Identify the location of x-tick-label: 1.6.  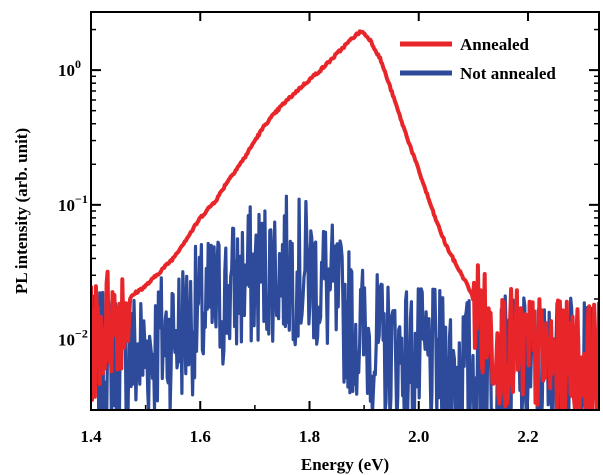
(200, 436).